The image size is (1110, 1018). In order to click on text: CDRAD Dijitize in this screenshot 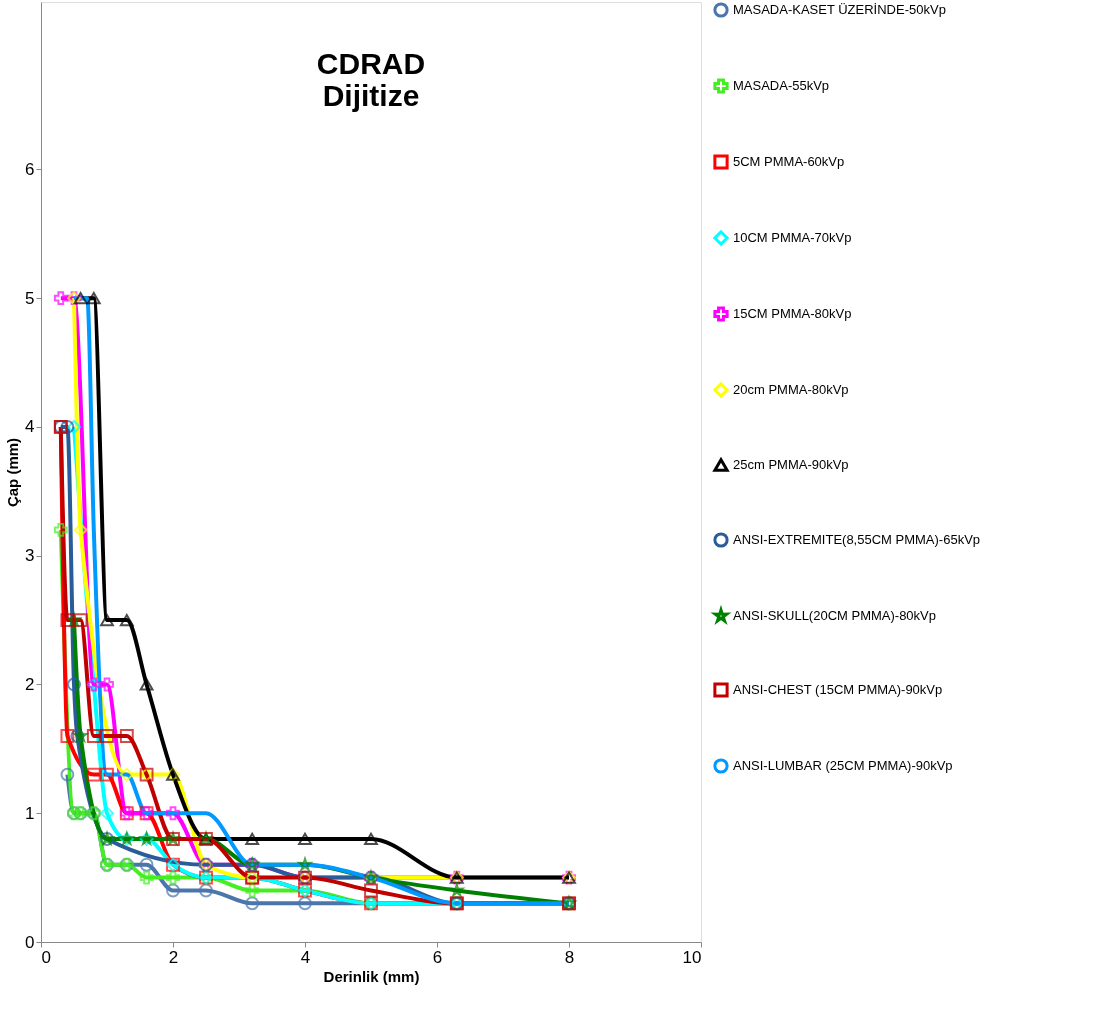, I will do `click(371, 79)`.